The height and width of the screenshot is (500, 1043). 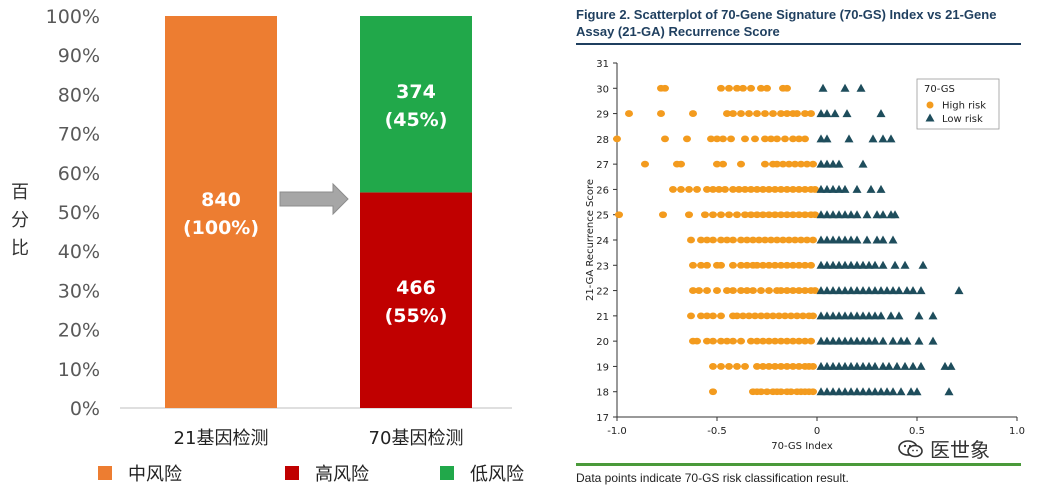 What do you see at coordinates (944, 448) in the screenshot?
I see `watermark: 医世象` at bounding box center [944, 448].